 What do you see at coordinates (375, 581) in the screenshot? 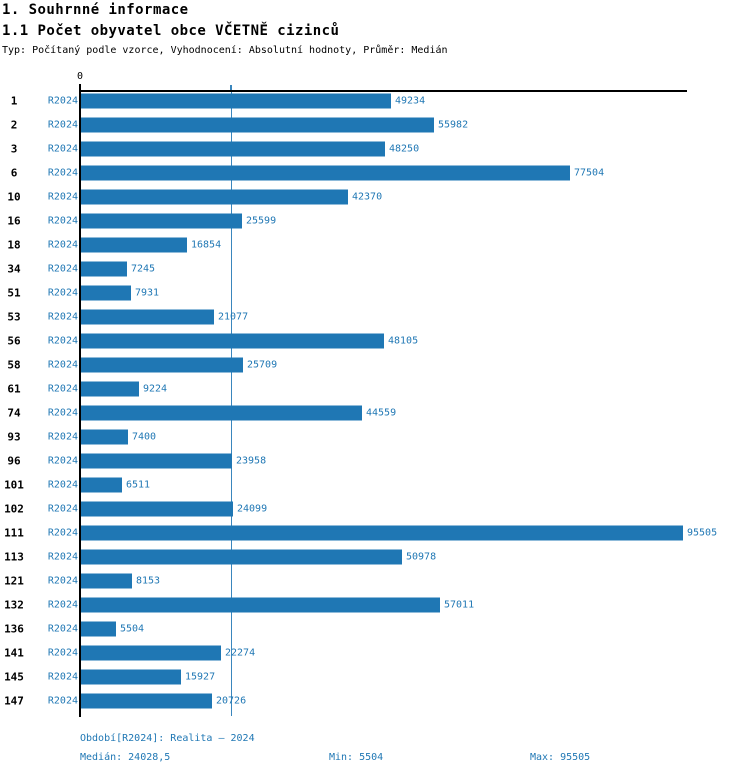
I see `bar-row: 121 R2024 8153` at bounding box center [375, 581].